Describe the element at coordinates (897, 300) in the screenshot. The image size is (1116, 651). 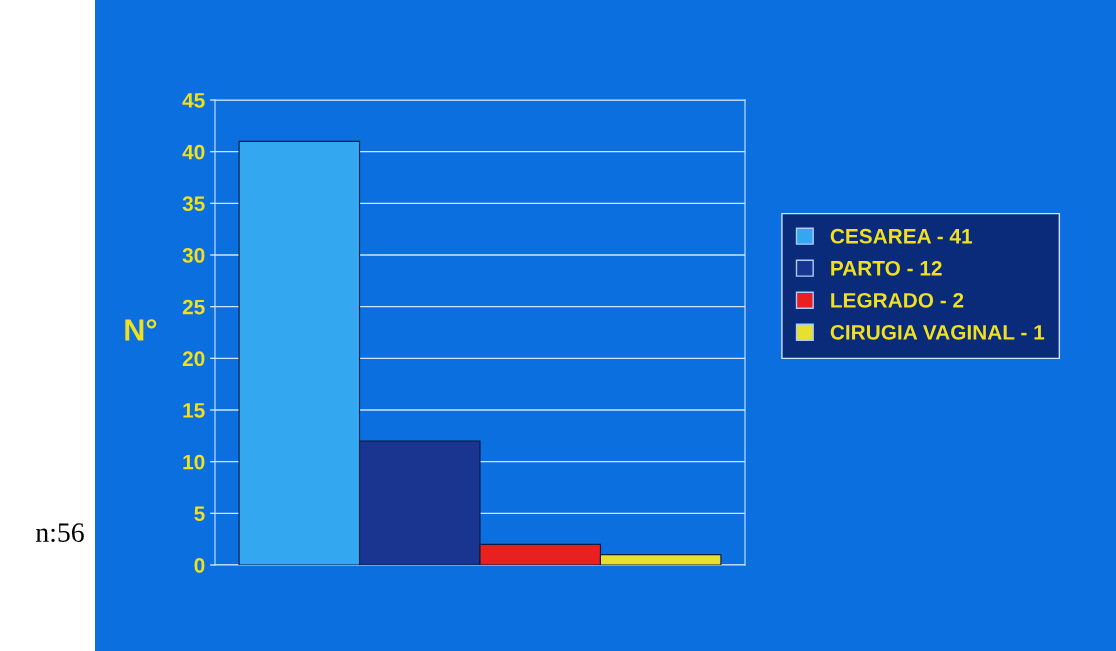
I see `legend-label: LEGRADO - 2` at that location.